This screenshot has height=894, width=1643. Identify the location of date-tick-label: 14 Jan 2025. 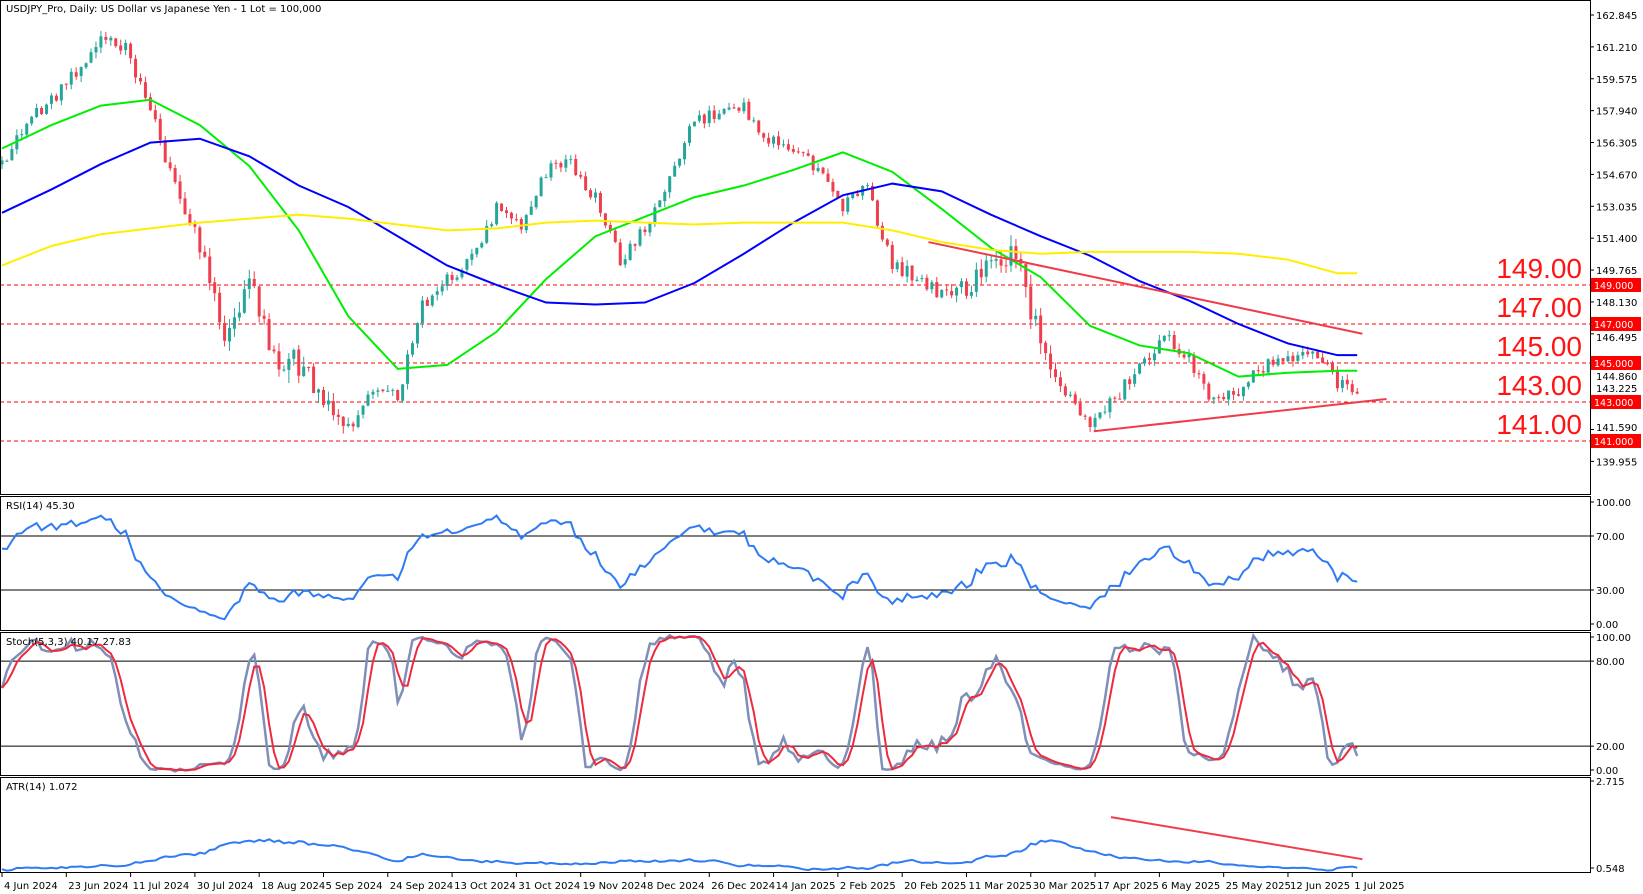
(806, 886).